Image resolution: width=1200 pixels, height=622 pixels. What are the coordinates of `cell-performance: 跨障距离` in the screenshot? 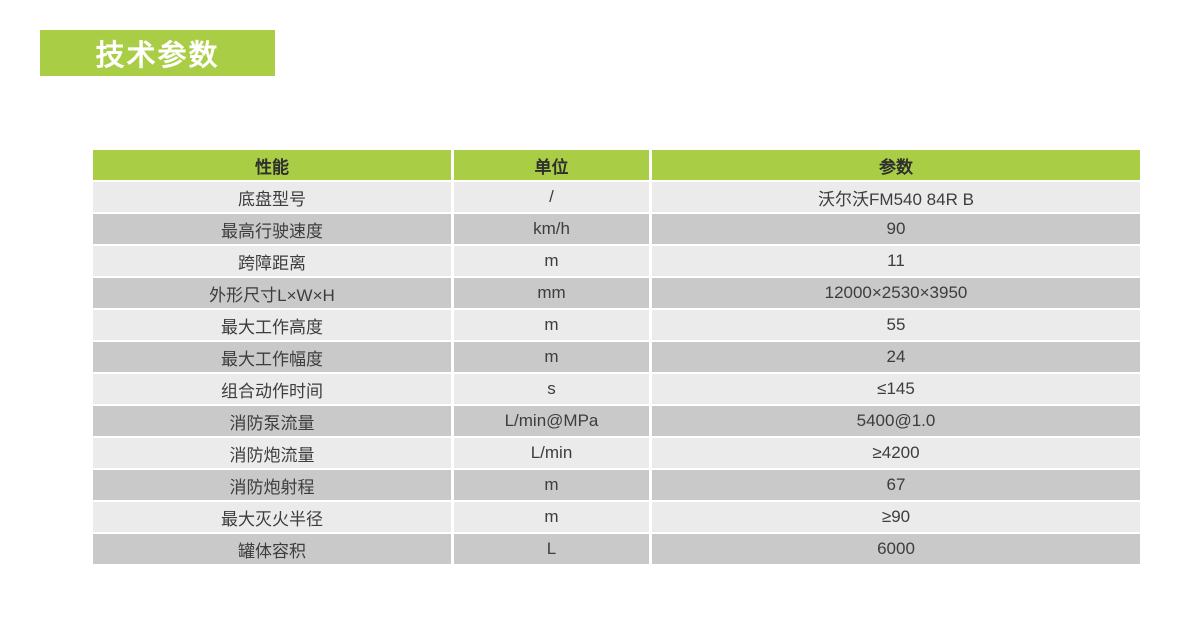 It's located at (272, 261).